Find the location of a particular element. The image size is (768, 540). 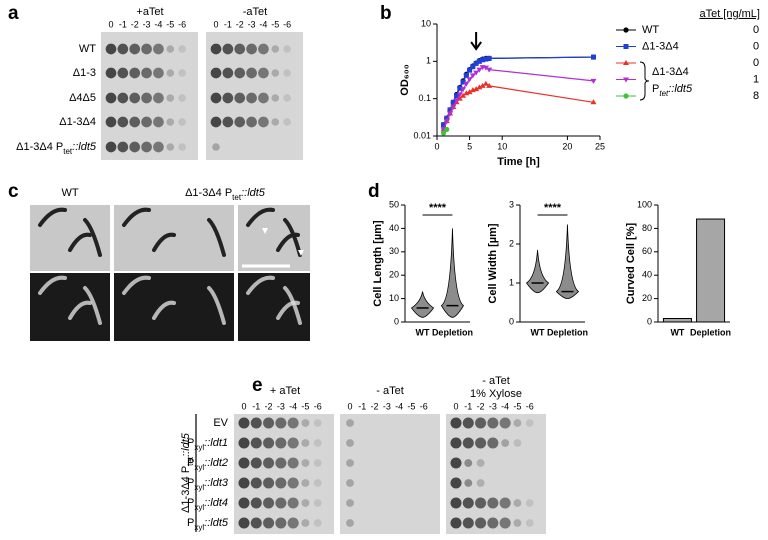

strain-label: Δ1-3 is located at coordinates (84, 73).